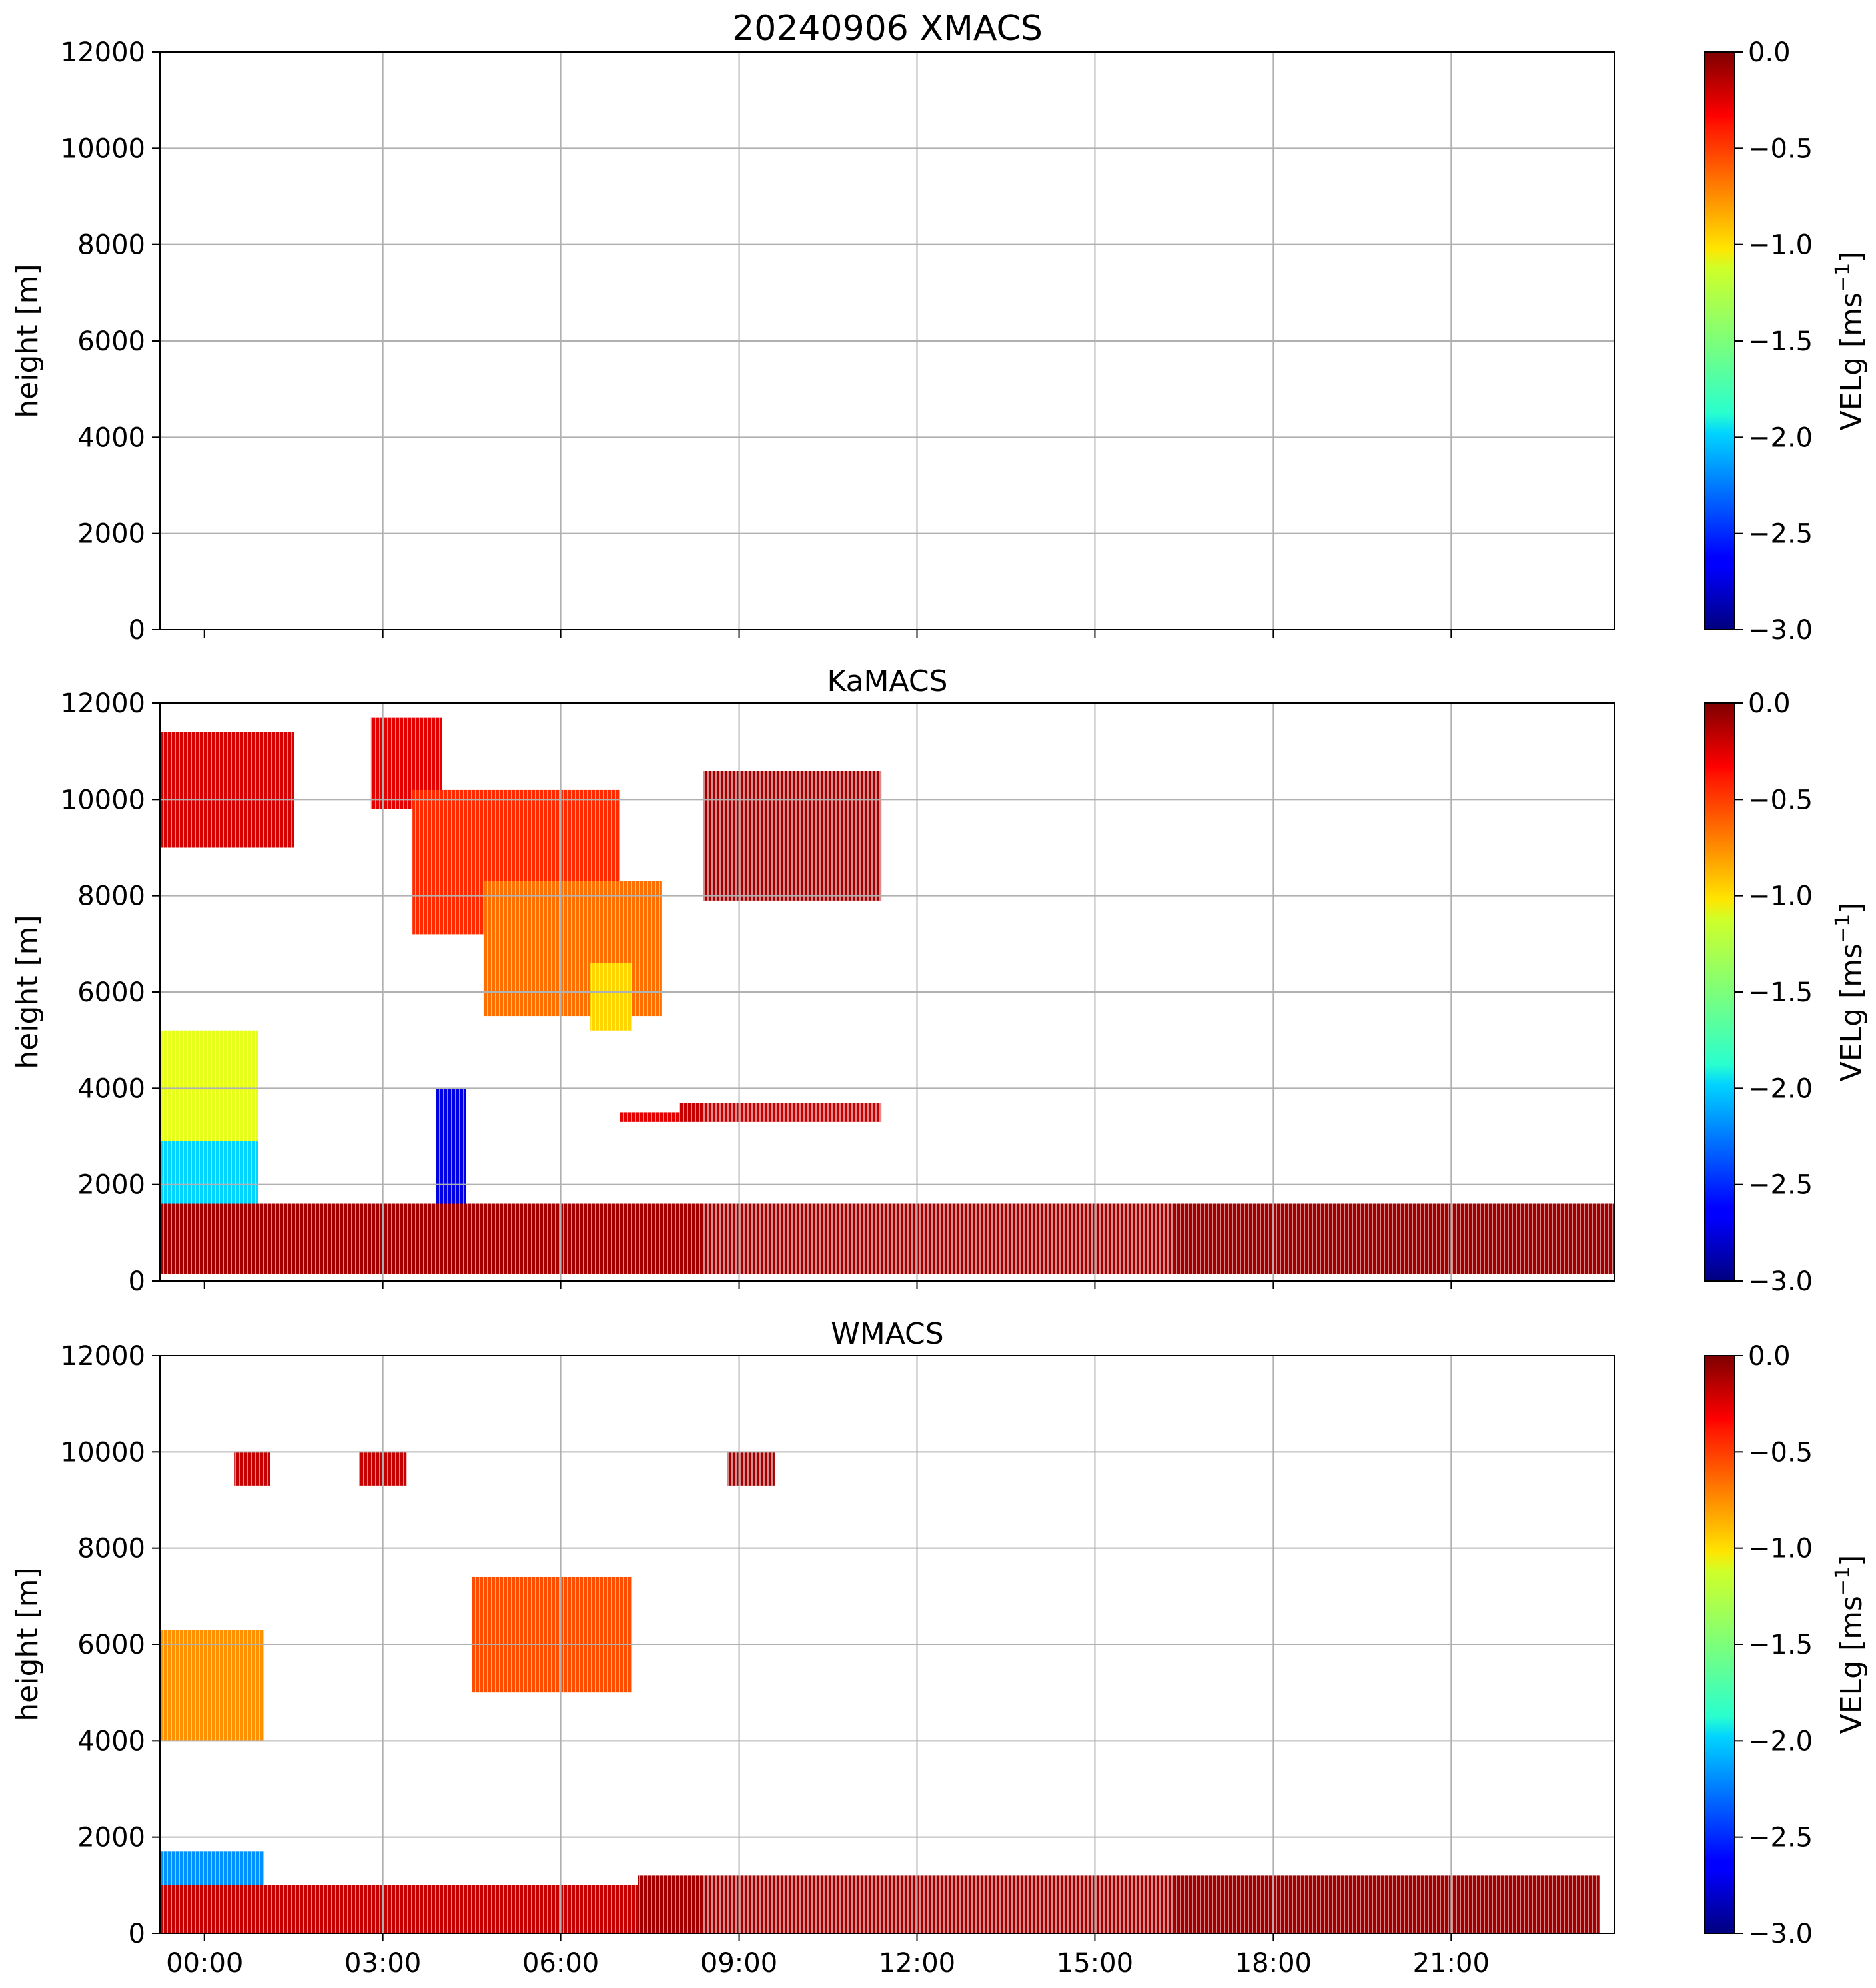 The width and height of the screenshot is (1876, 1988). Describe the element at coordinates (204, 1963) in the screenshot. I see `x-tick-label: 00:00` at that location.